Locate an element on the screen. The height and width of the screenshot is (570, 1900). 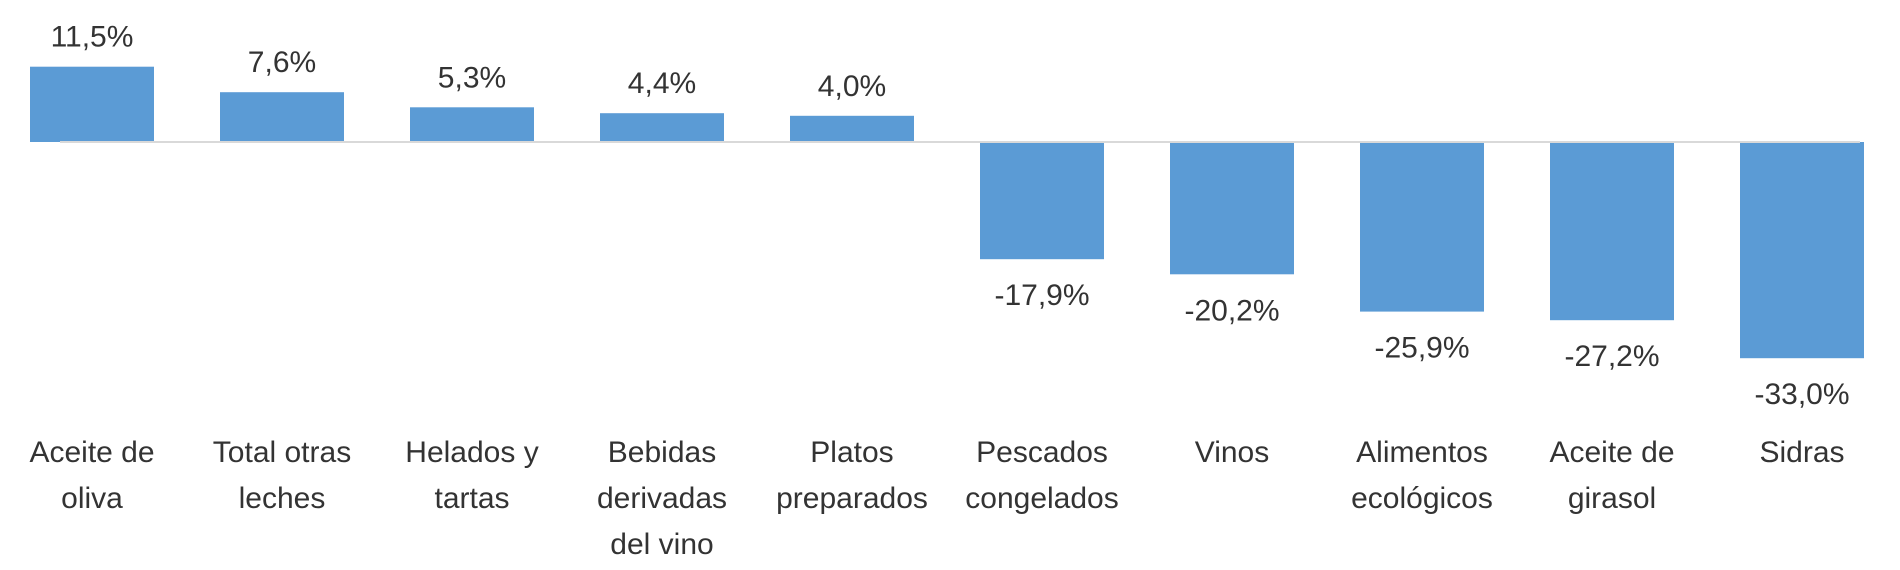
category-label-3: Bebidas derivadas del vino is located at coordinates (662, 498).